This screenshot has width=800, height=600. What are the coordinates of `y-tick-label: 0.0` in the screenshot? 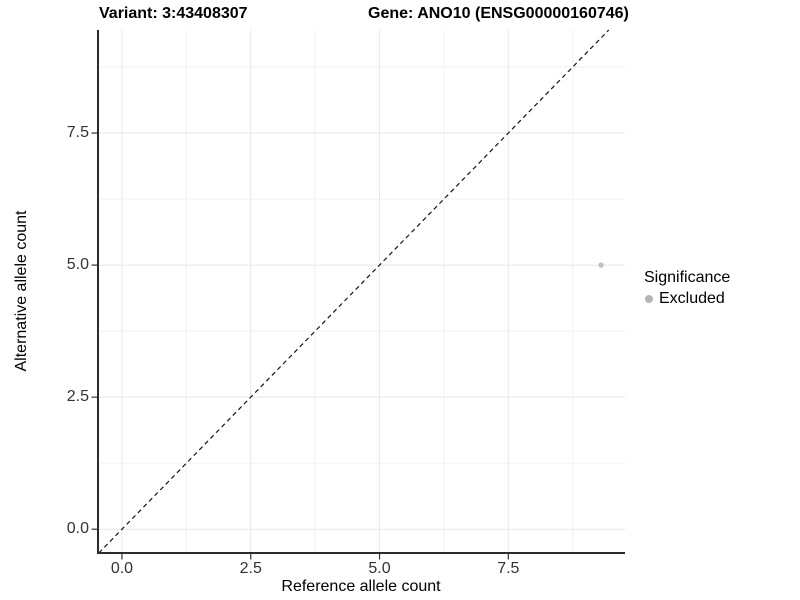 It's located at (77, 529).